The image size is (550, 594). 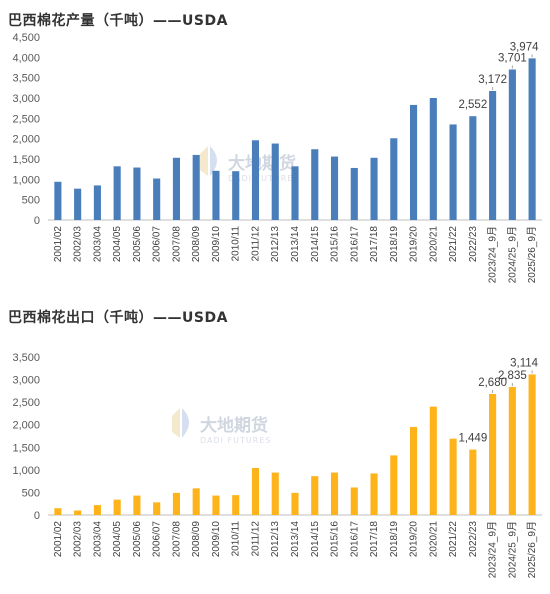 What do you see at coordinates (512, 376) in the screenshot?
I see `data-label: 2,835` at bounding box center [512, 376].